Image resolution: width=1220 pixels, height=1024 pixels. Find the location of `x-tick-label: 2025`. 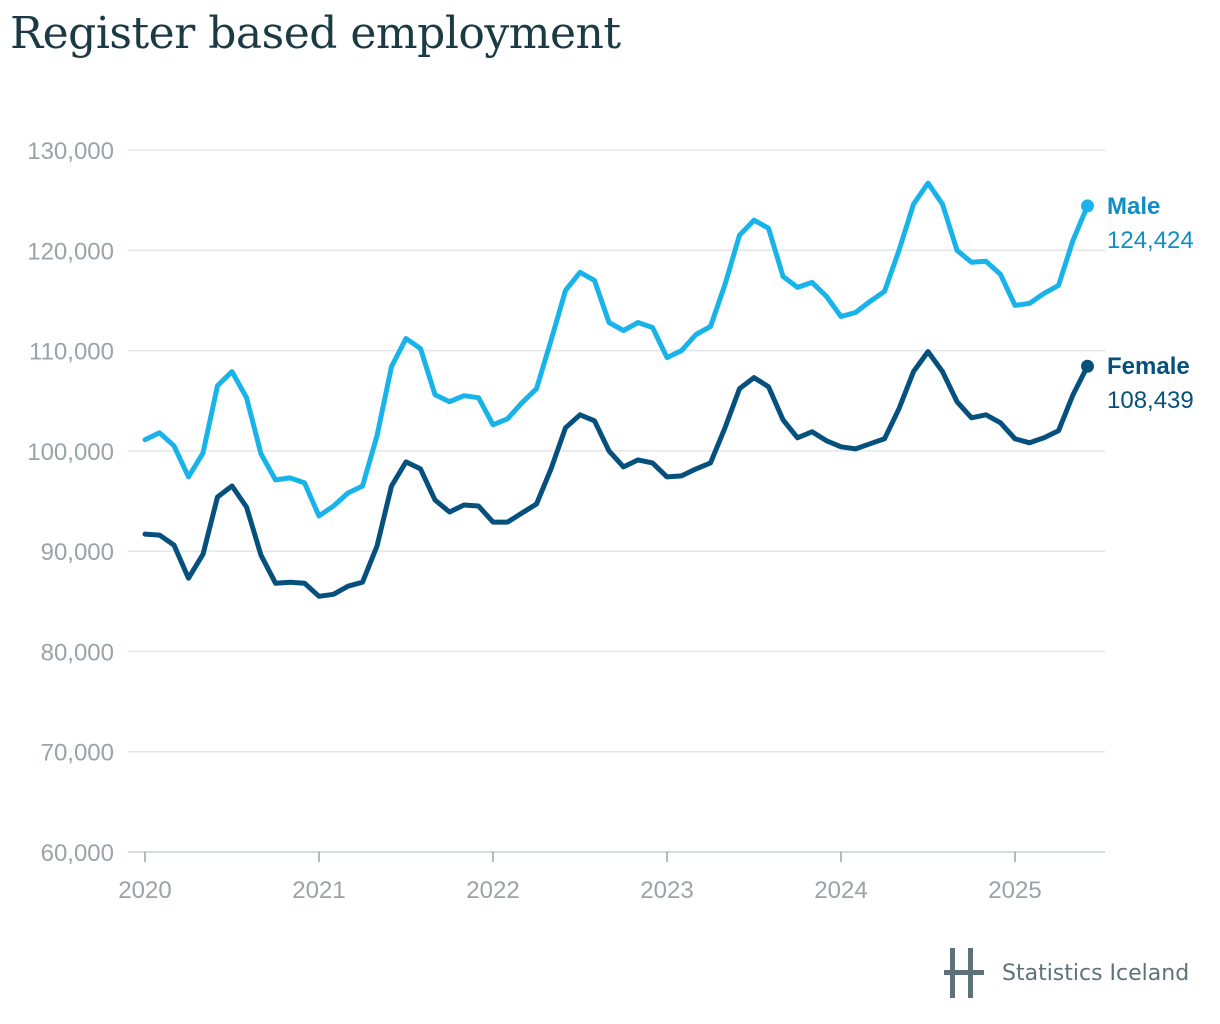

x-tick-label: 2025 is located at coordinates (1014, 890).